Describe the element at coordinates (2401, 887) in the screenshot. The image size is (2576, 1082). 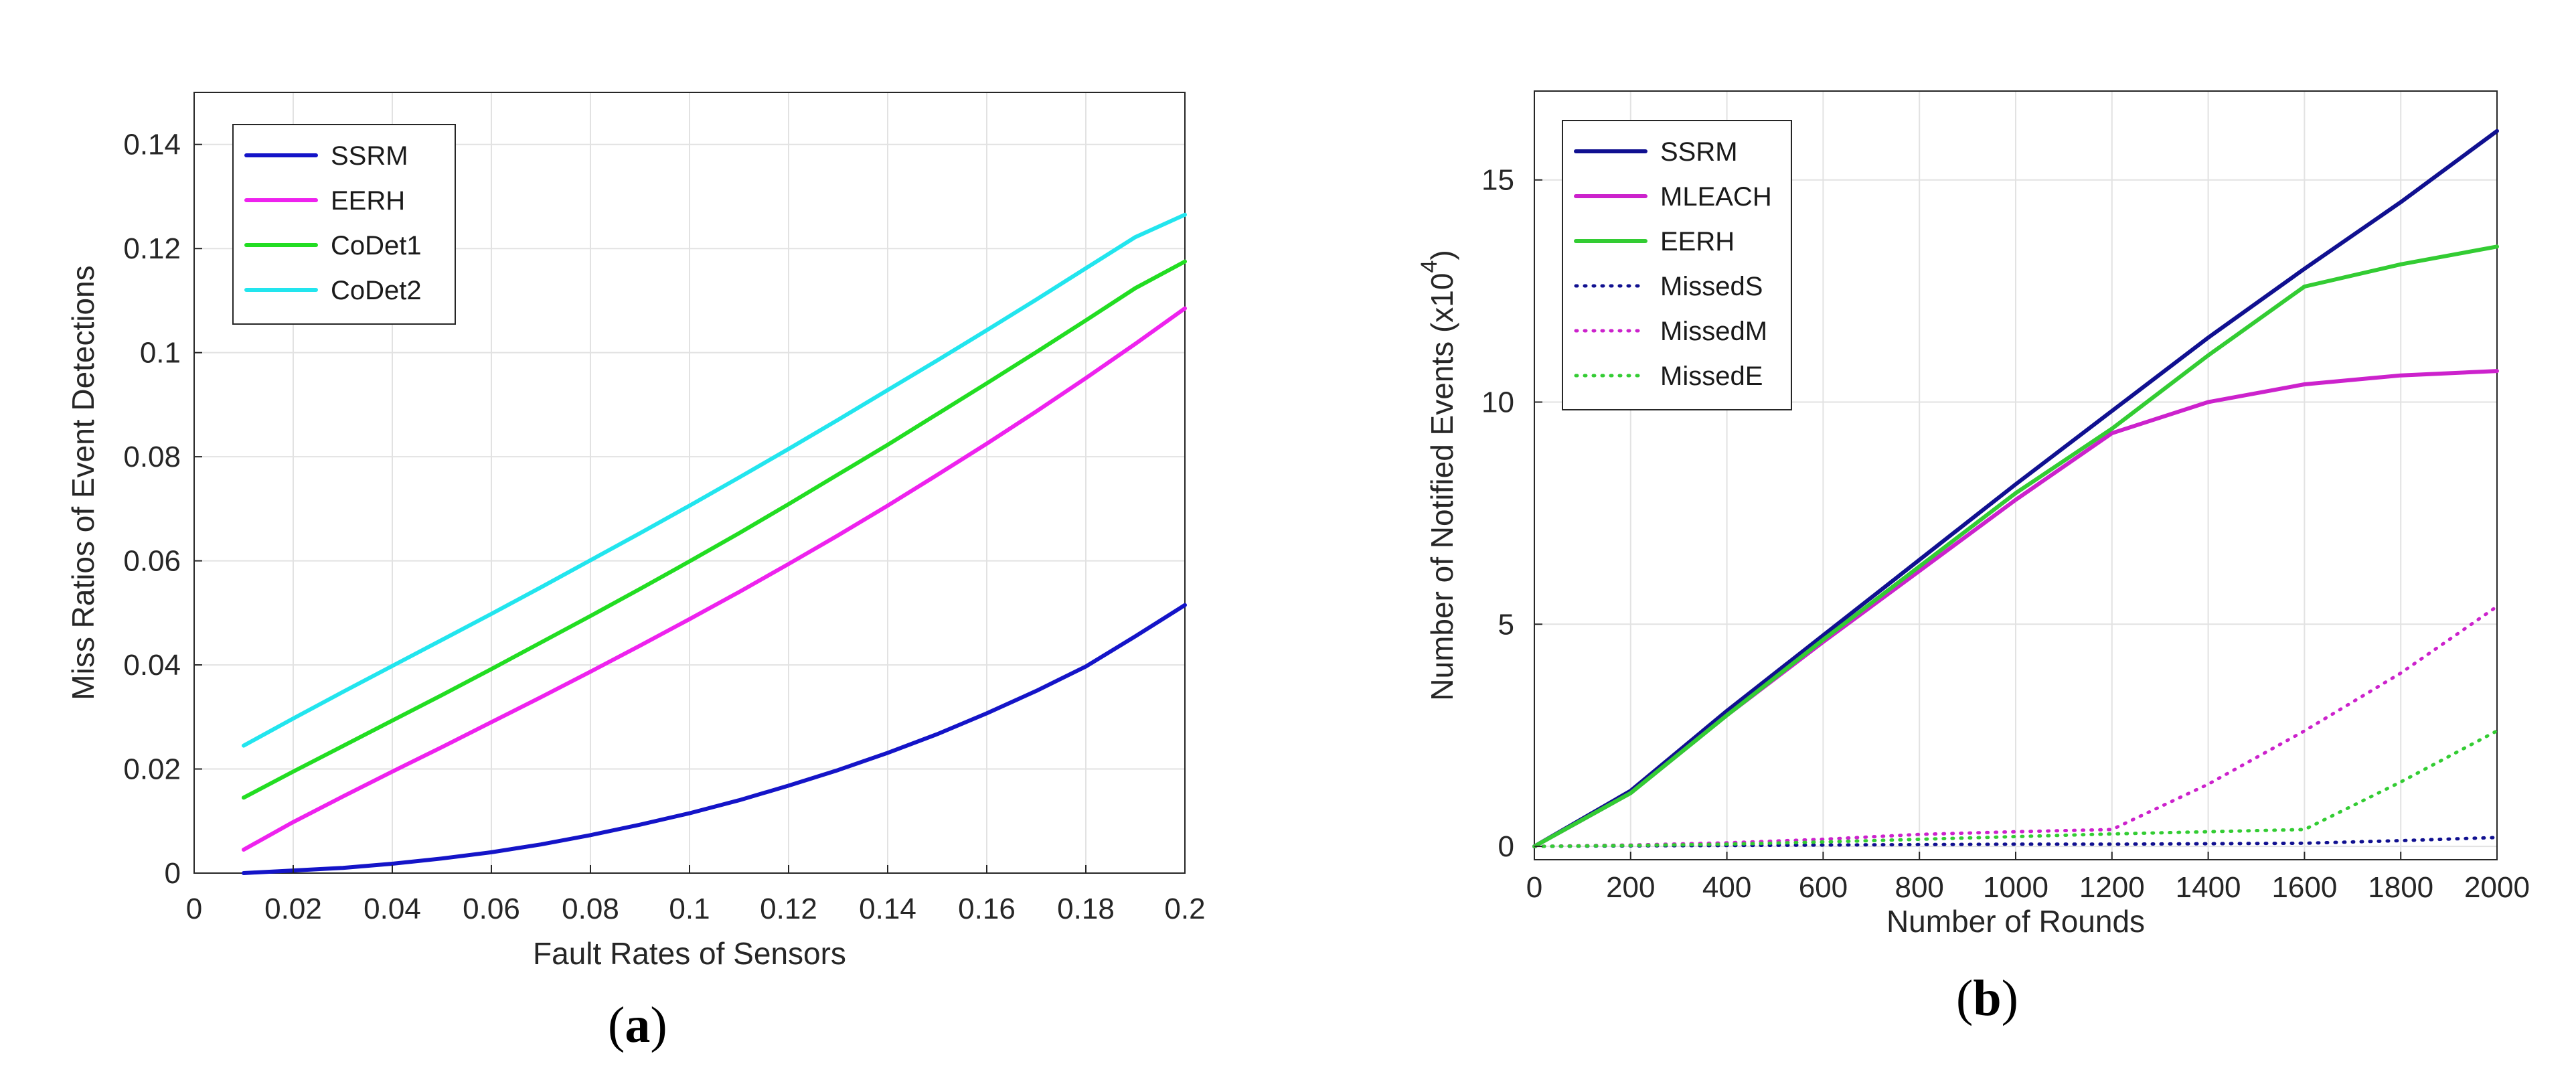
I see `chart-b-x-tick-label: 1800` at that location.